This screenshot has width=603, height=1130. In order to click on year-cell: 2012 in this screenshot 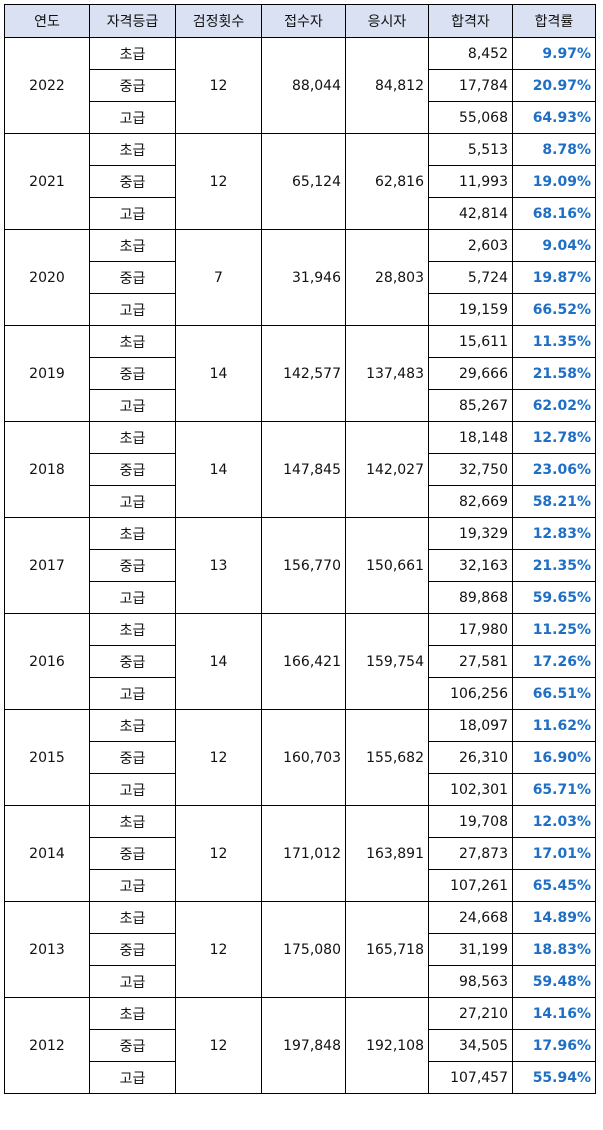, I will do `click(47, 1045)`.